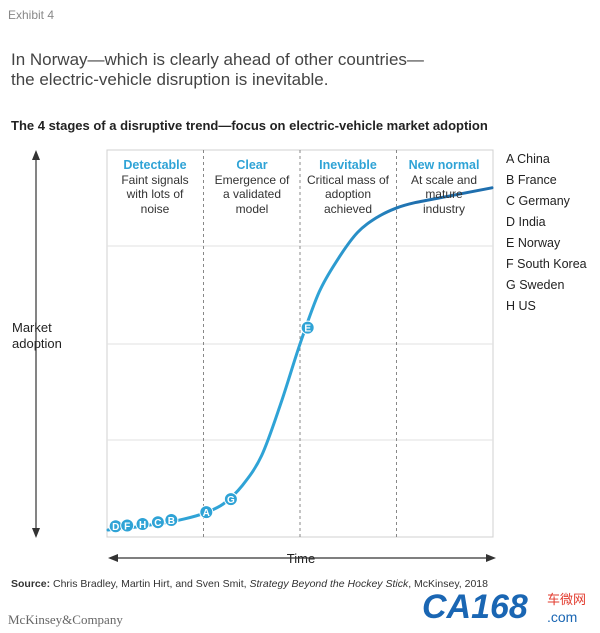 This screenshot has height=633, width=600. What do you see at coordinates (562, 617) in the screenshot?
I see `watermark-suffix-text: .com` at bounding box center [562, 617].